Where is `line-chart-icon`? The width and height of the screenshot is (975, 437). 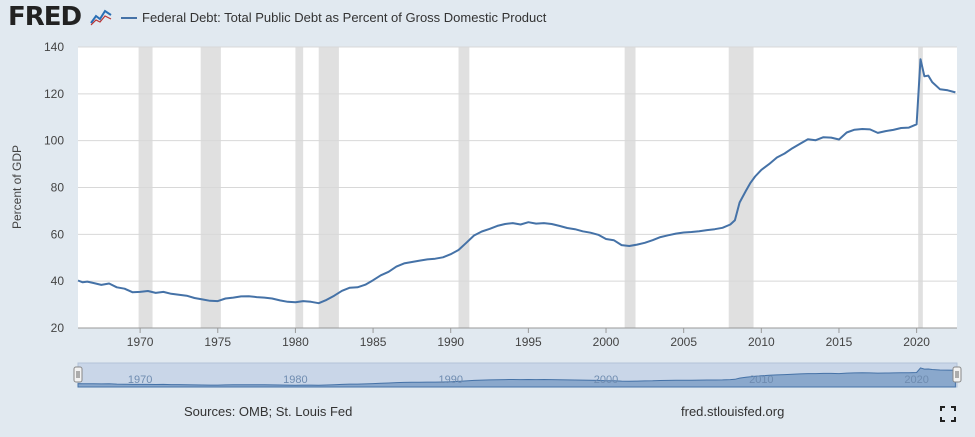 line-chart-icon is located at coordinates (101, 16).